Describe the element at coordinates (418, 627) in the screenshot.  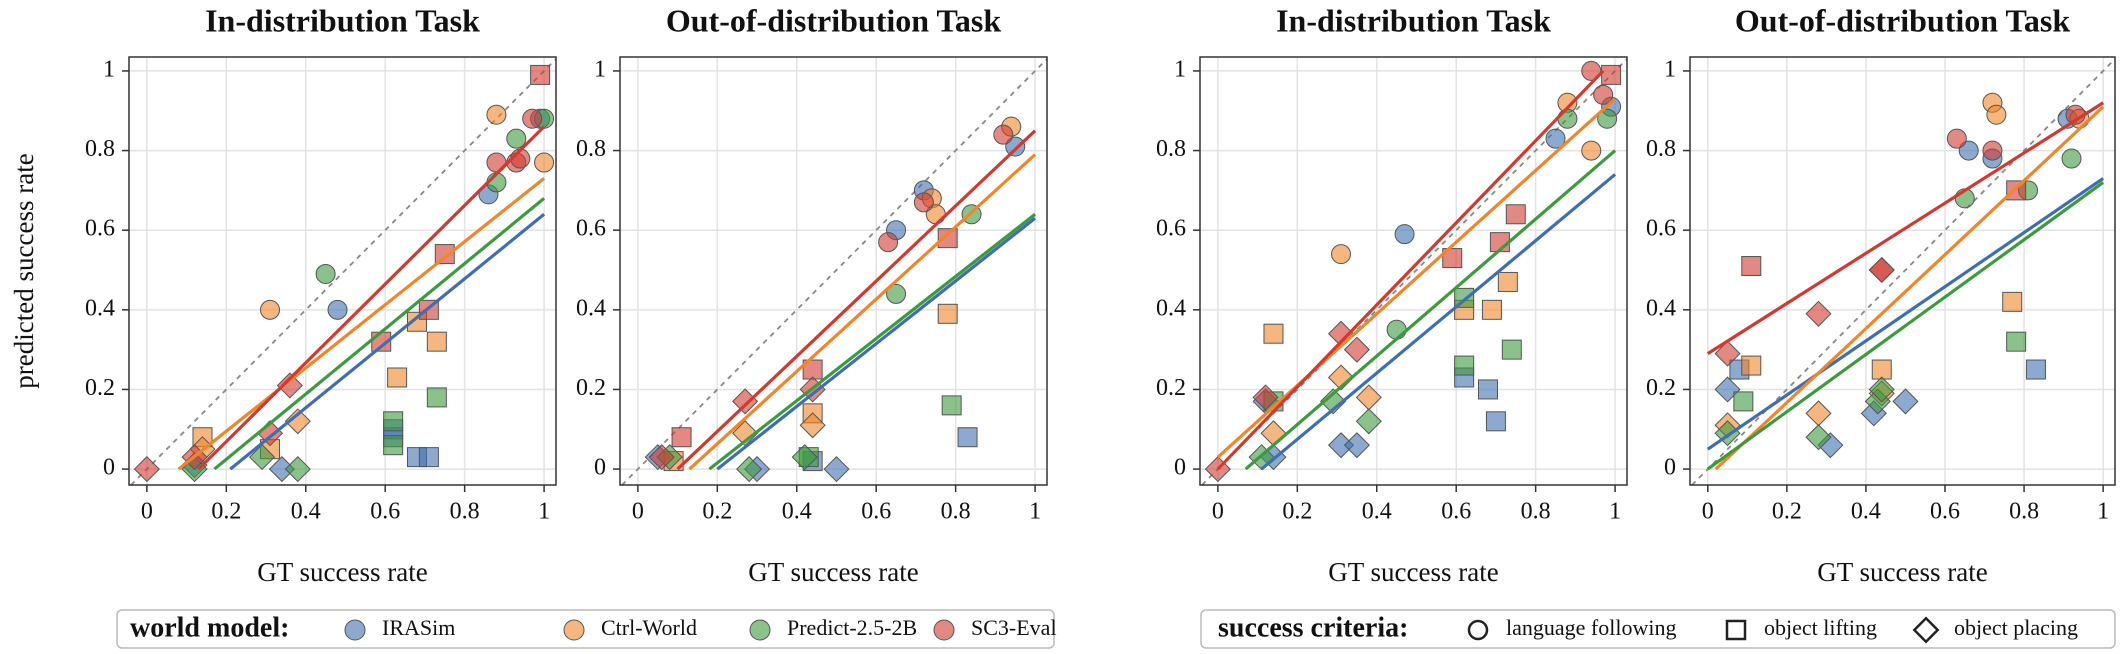
I see `legend-label: IRASim` at that location.